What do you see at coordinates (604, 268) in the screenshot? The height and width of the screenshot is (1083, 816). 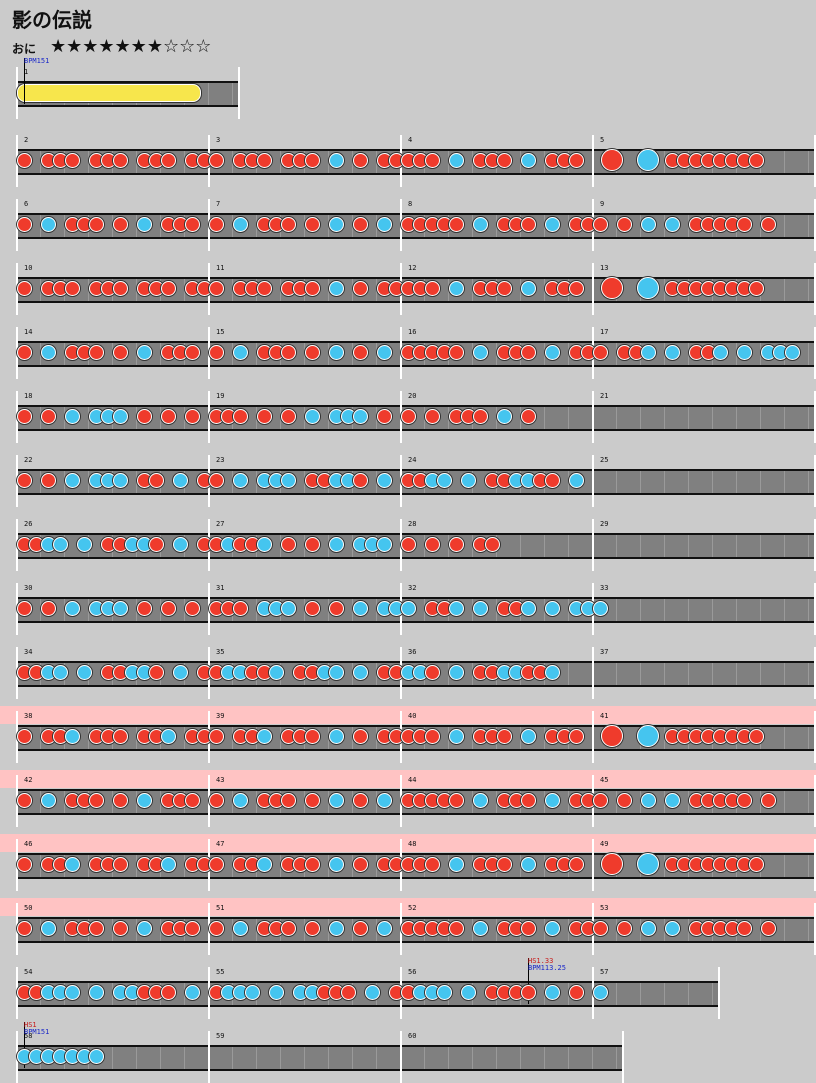 I see `measure-number: 13` at bounding box center [604, 268].